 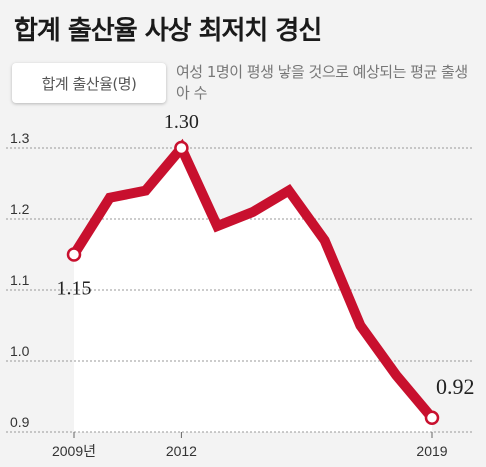 I want to click on y-tick-label: 1.1, so click(x=20, y=280).